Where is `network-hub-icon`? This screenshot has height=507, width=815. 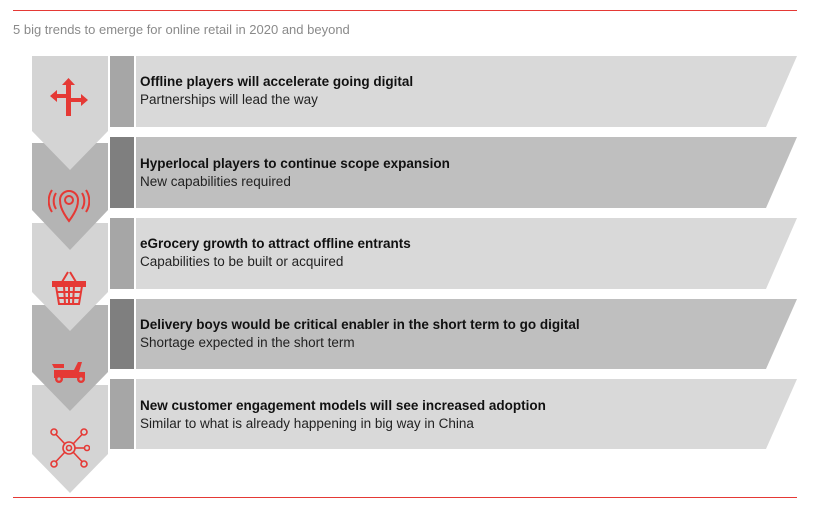
network-hub-icon is located at coordinates (70, 448).